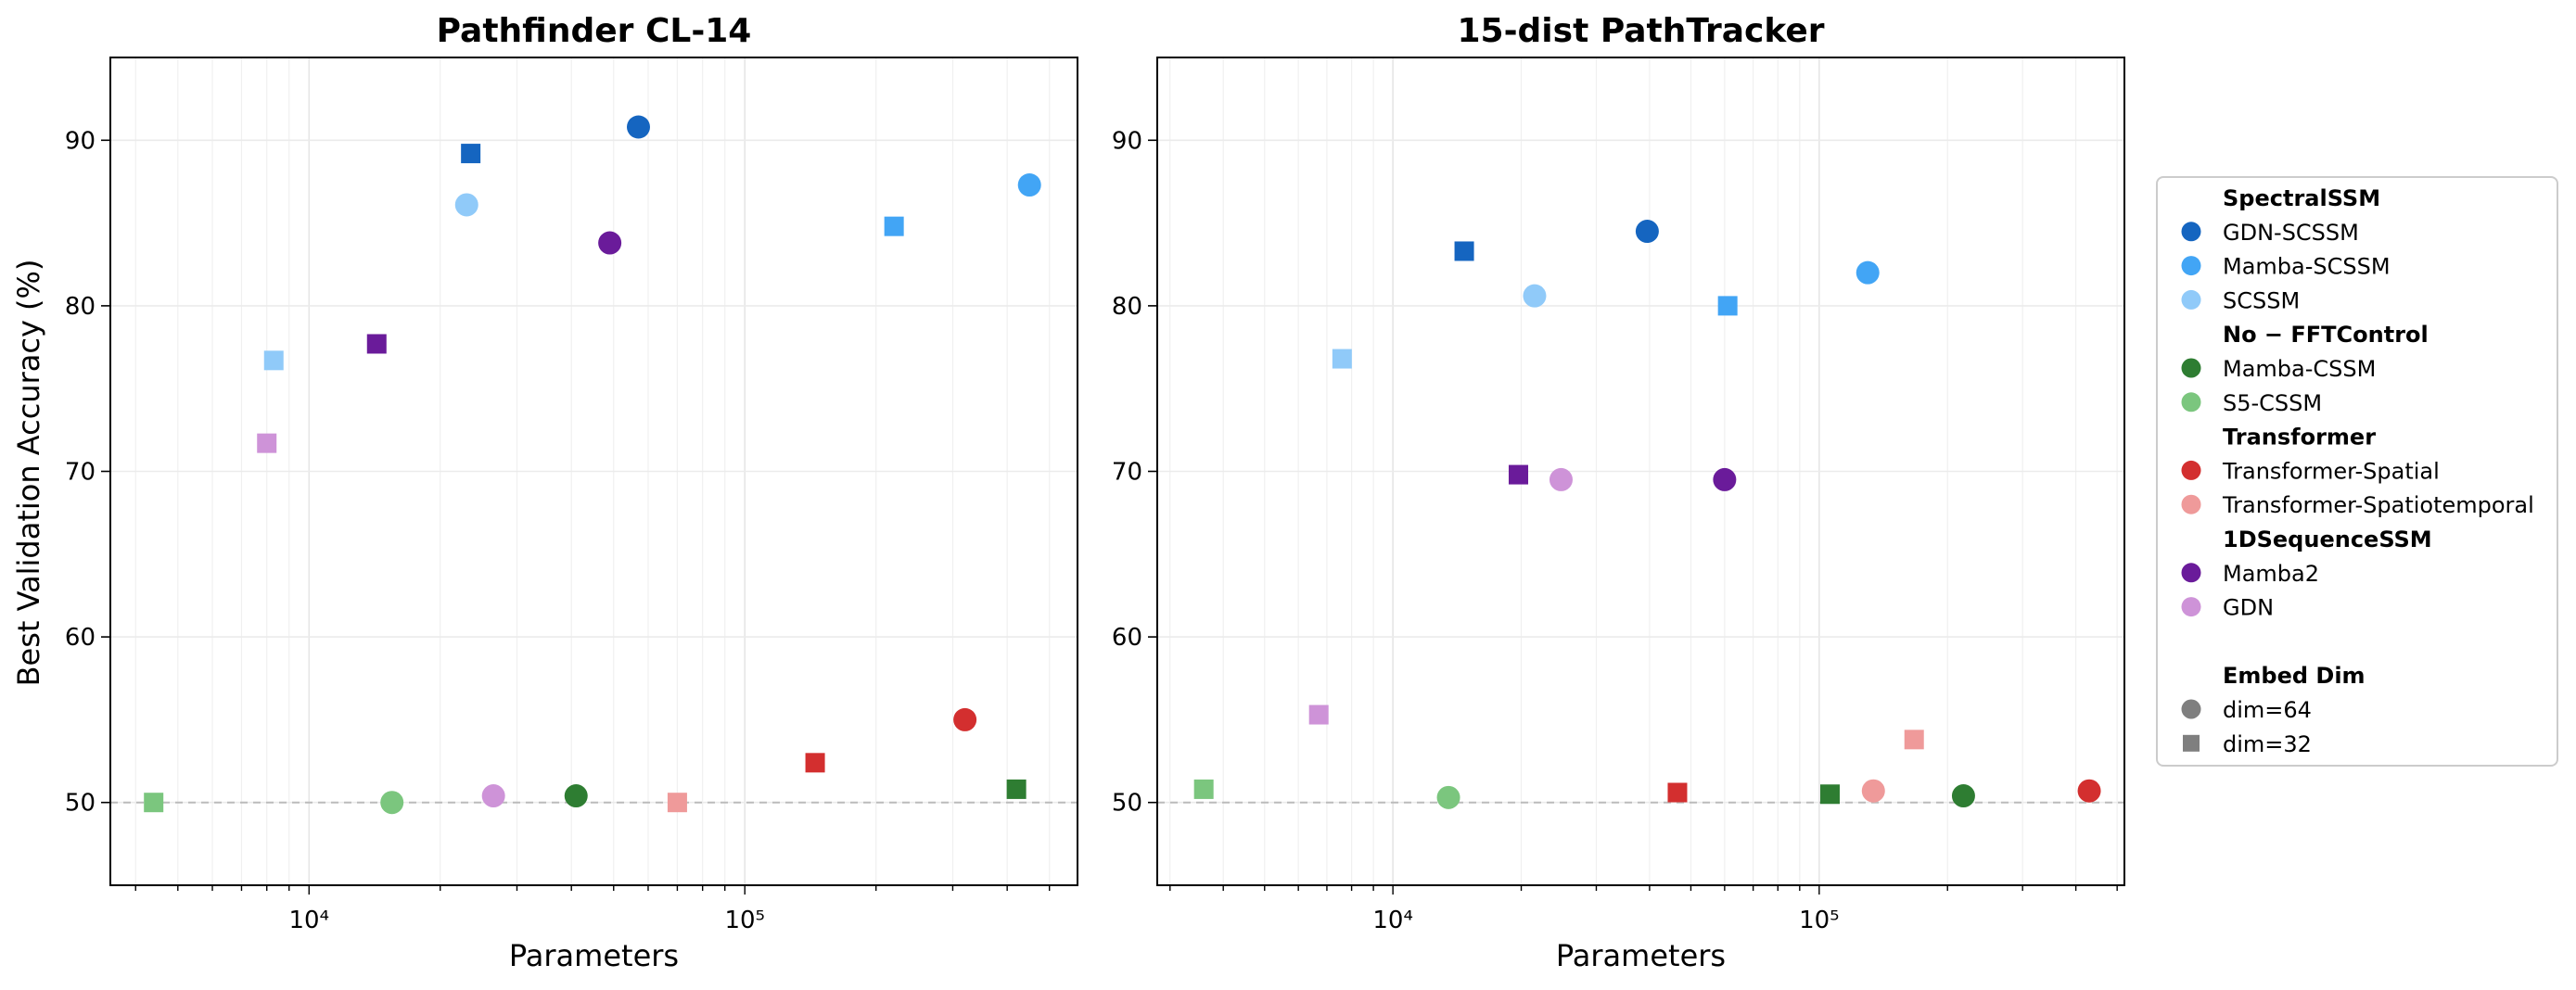  Describe the element at coordinates (1641, 31) in the screenshot. I see `chart-title: 15-dist PathTracker` at that location.